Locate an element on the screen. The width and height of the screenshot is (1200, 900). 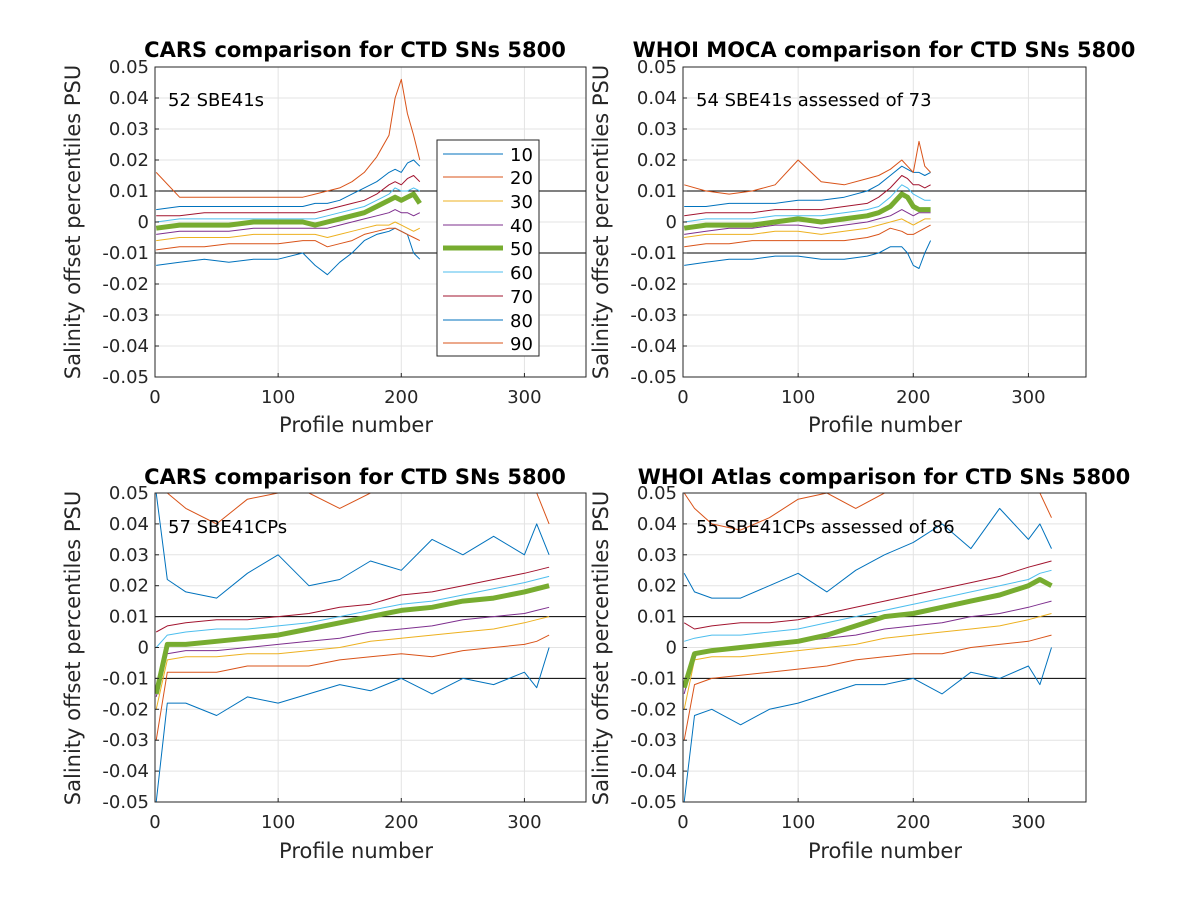
y-tick-label: -0.02 is located at coordinates (653, 284).